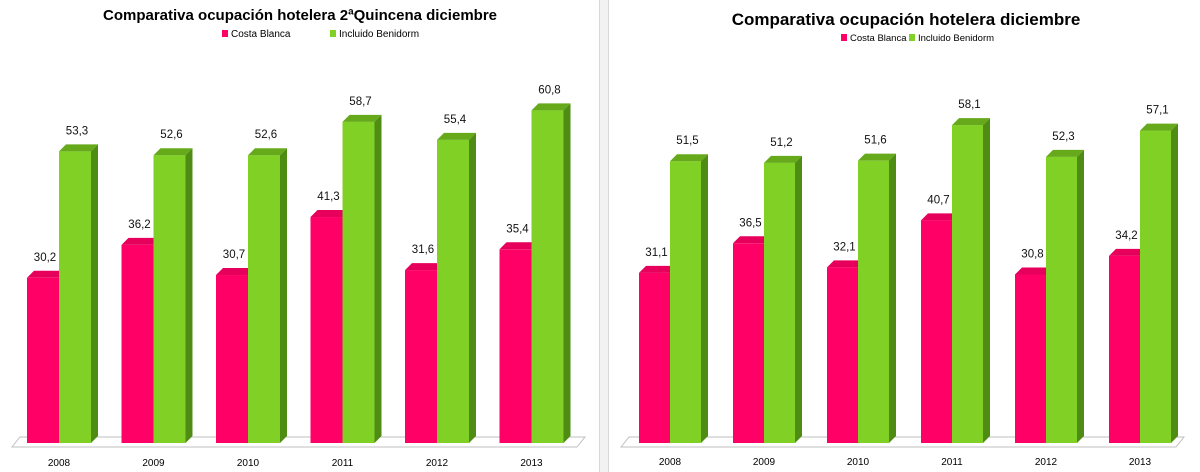 The width and height of the screenshot is (1200, 472). Describe the element at coordinates (77, 131) in the screenshot. I see `data-label: 53,3` at that location.